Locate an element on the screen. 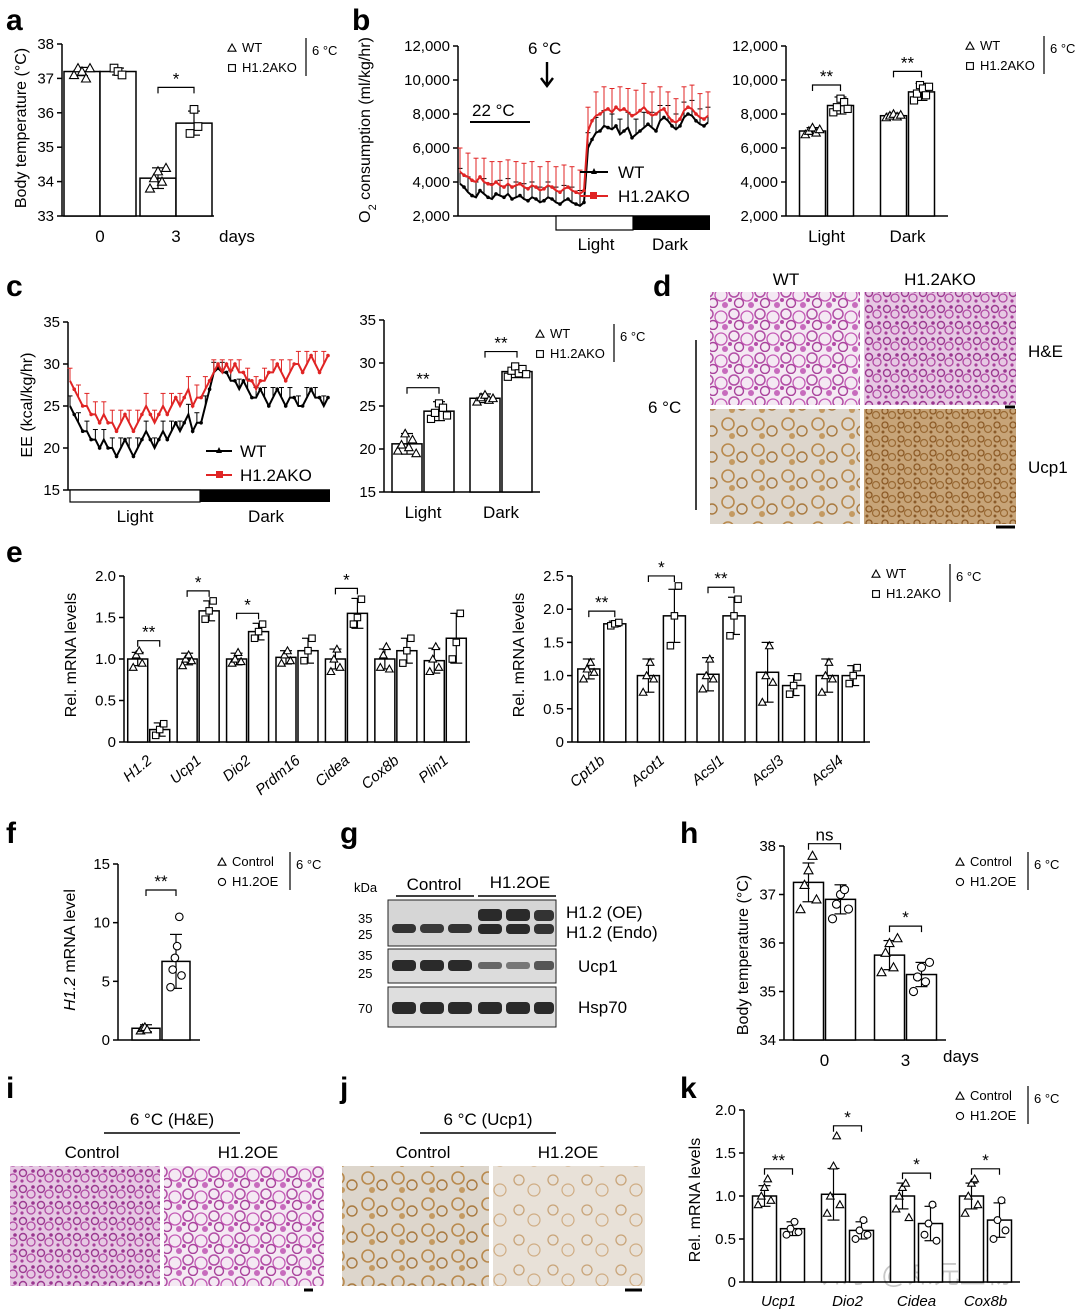 The height and width of the screenshot is (1314, 1080). e2-sig-bracket-Acsl1 is located at coordinates (721, 590).